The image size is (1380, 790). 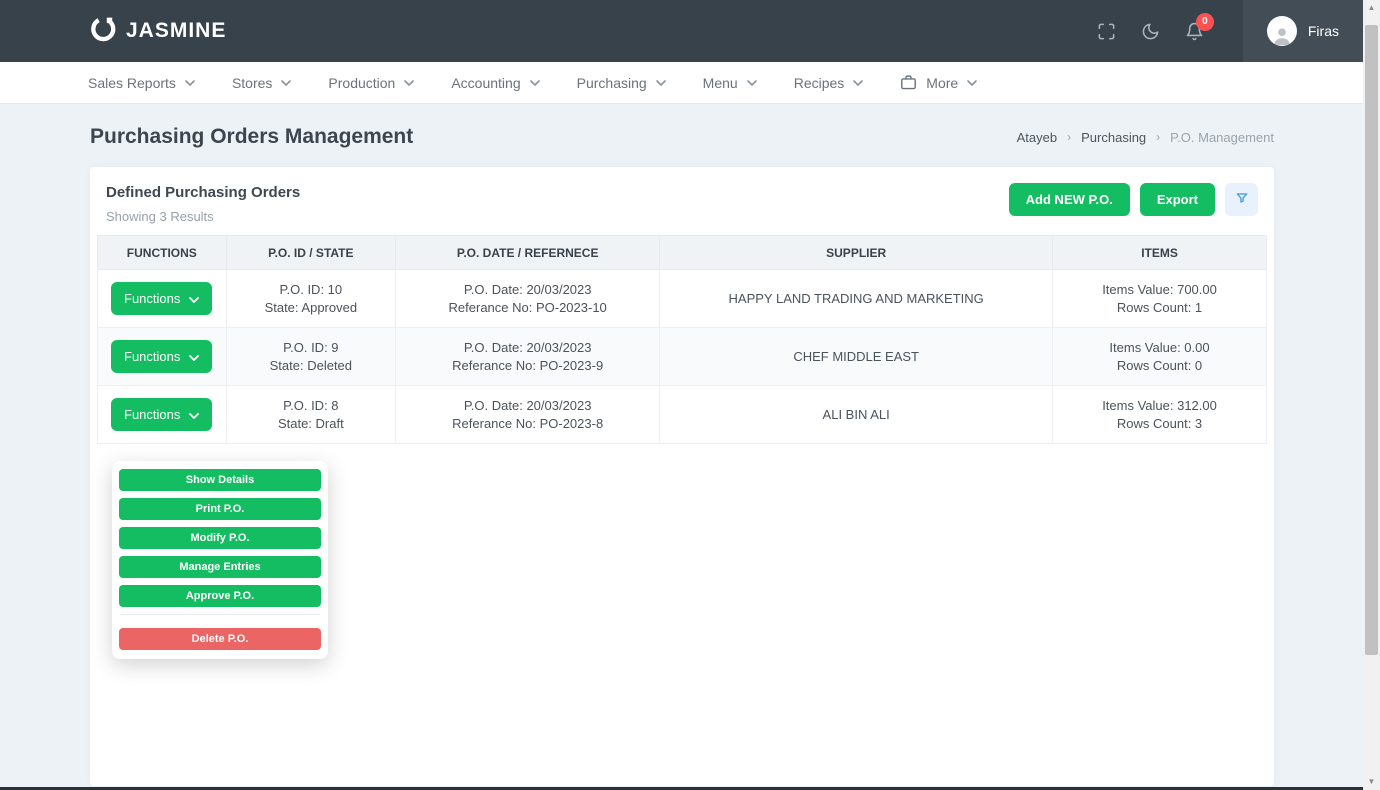 I want to click on items-cell: Items Value: 312.00 Rows Count: 3, so click(x=1159, y=414).